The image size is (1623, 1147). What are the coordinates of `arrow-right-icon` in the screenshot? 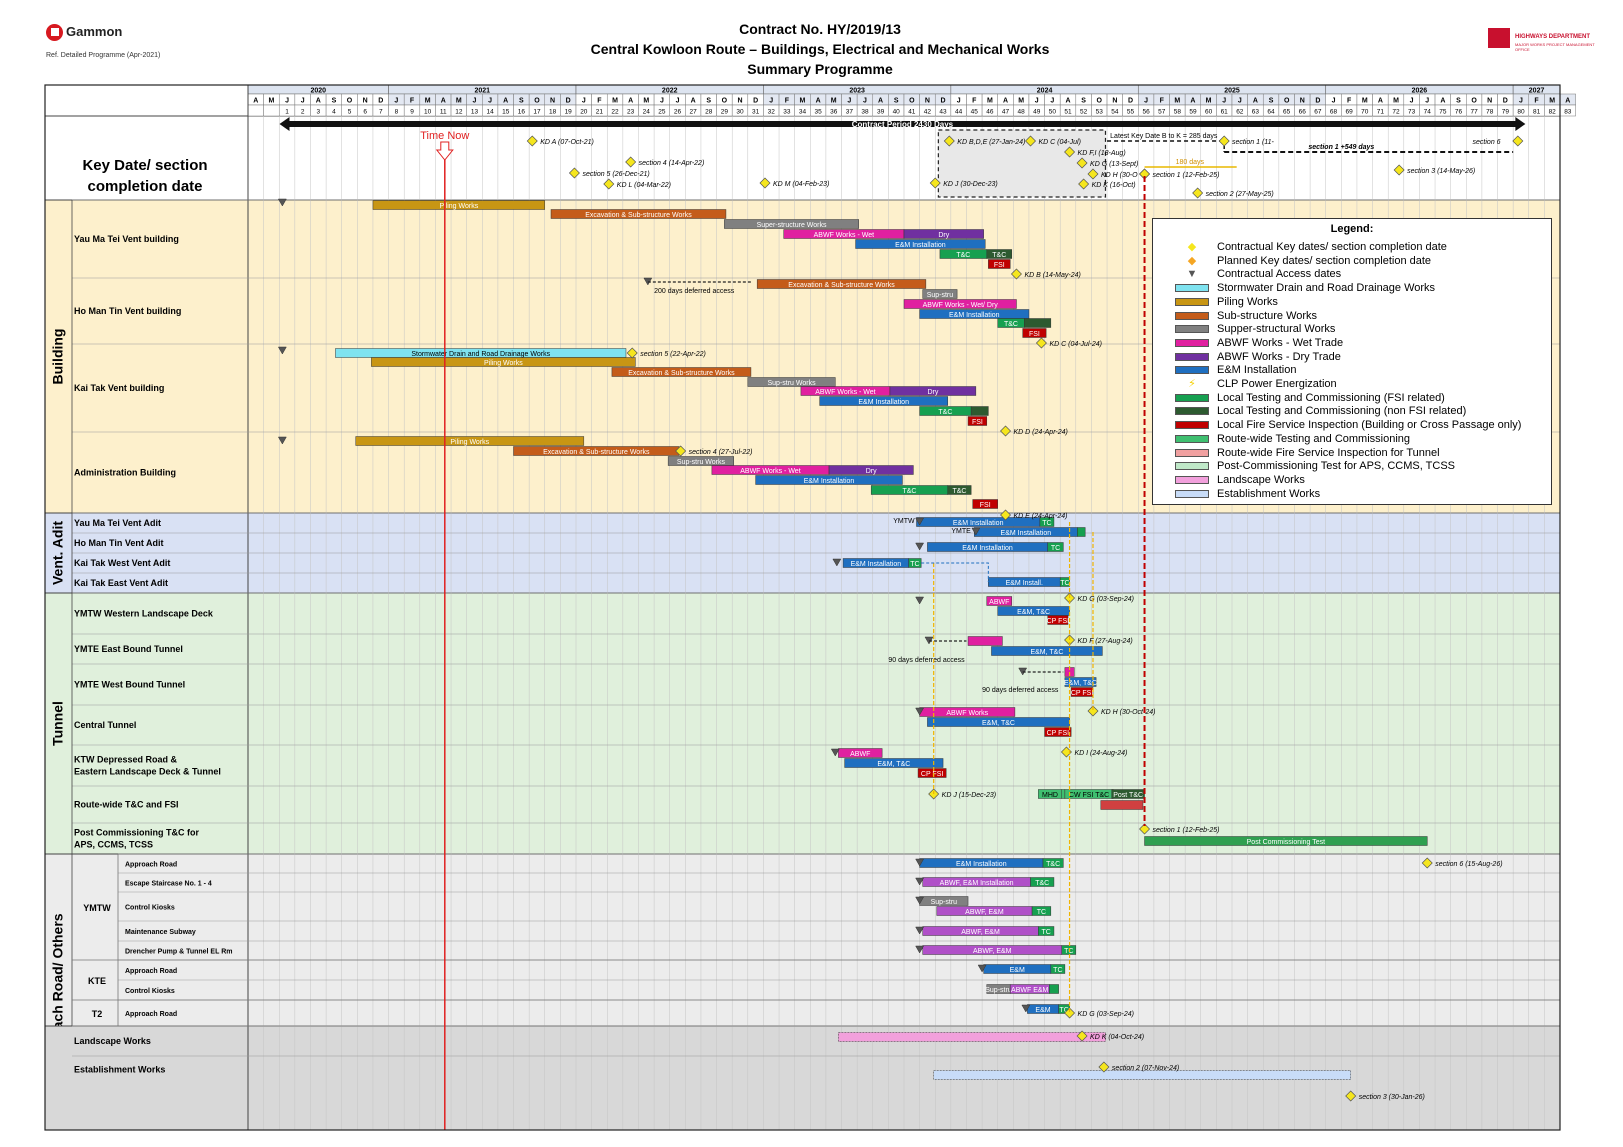 It's located at (1520, 124).